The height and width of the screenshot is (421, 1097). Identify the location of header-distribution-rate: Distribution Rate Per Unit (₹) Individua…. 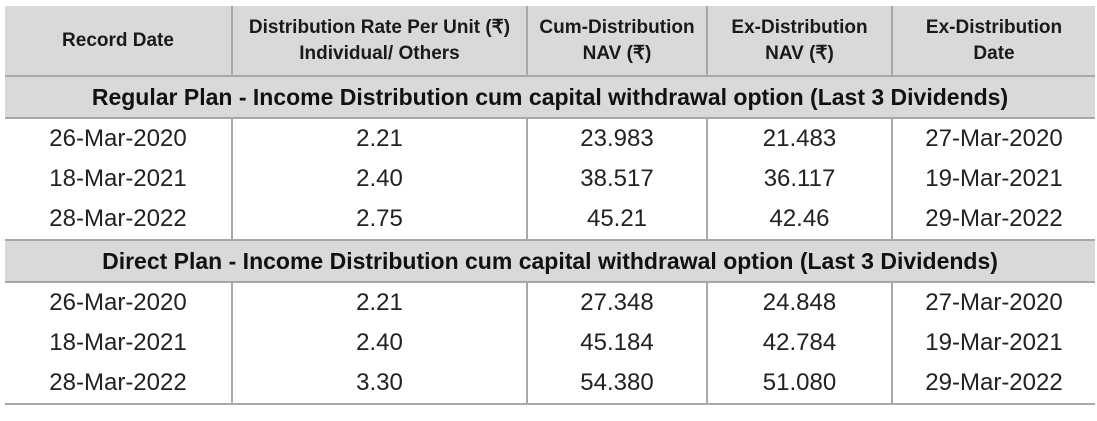
(380, 41).